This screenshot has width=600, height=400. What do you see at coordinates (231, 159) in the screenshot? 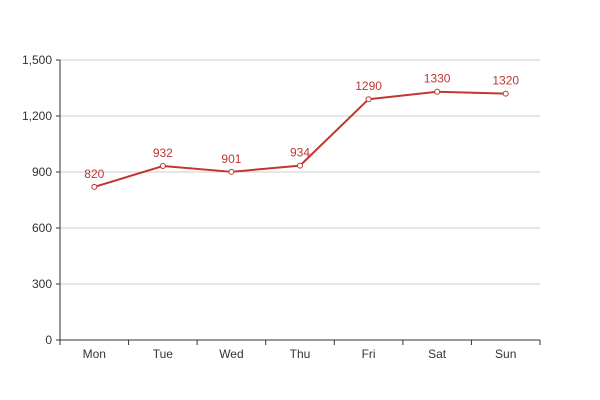
I see `data-label: 901` at bounding box center [231, 159].